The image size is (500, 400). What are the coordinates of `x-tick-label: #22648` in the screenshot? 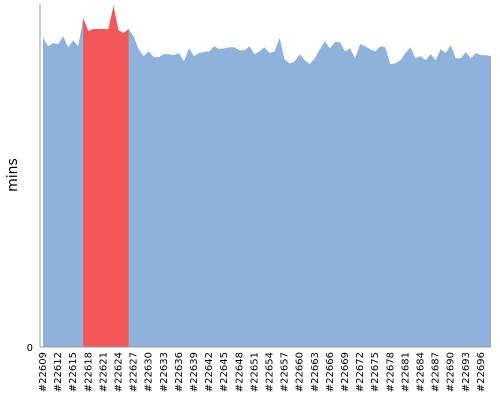 It's located at (239, 372).